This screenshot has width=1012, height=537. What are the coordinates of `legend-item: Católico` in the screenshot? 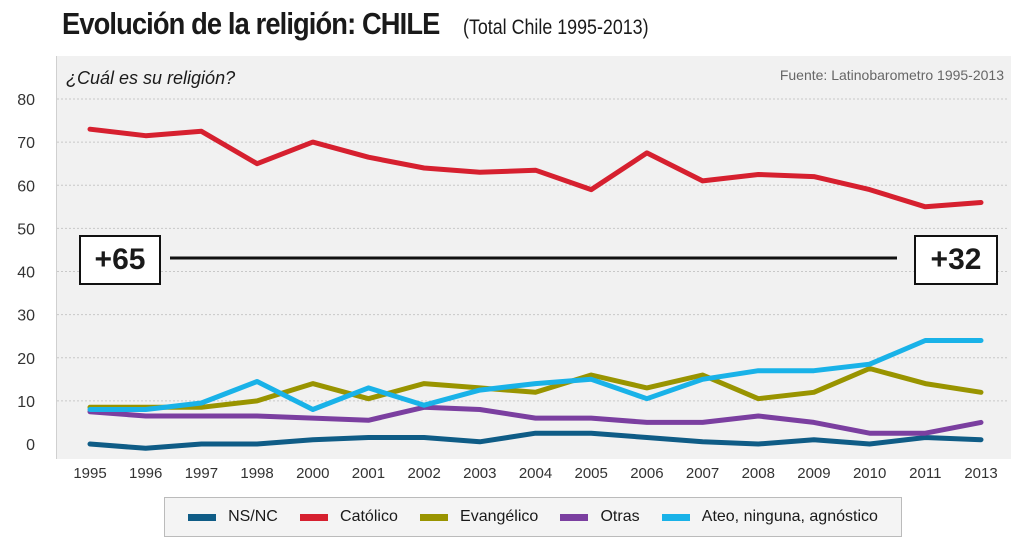 It's located at (349, 517).